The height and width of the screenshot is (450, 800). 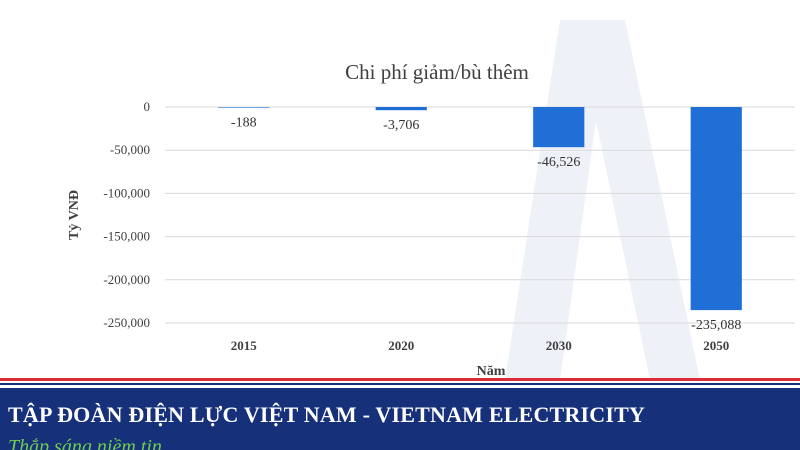 What do you see at coordinates (126, 192) in the screenshot?
I see `y-tick-label: -100,000` at bounding box center [126, 192].